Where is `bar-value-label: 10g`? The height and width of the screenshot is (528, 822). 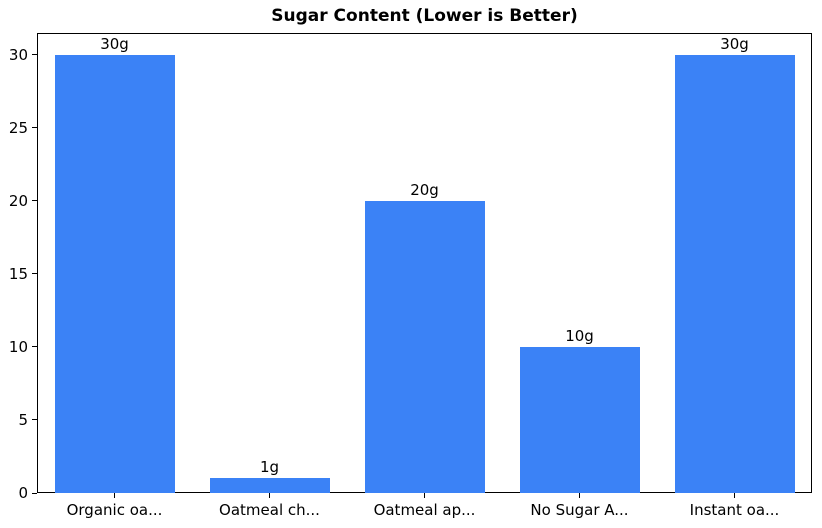
bar-value-label: 10g is located at coordinates (579, 335).